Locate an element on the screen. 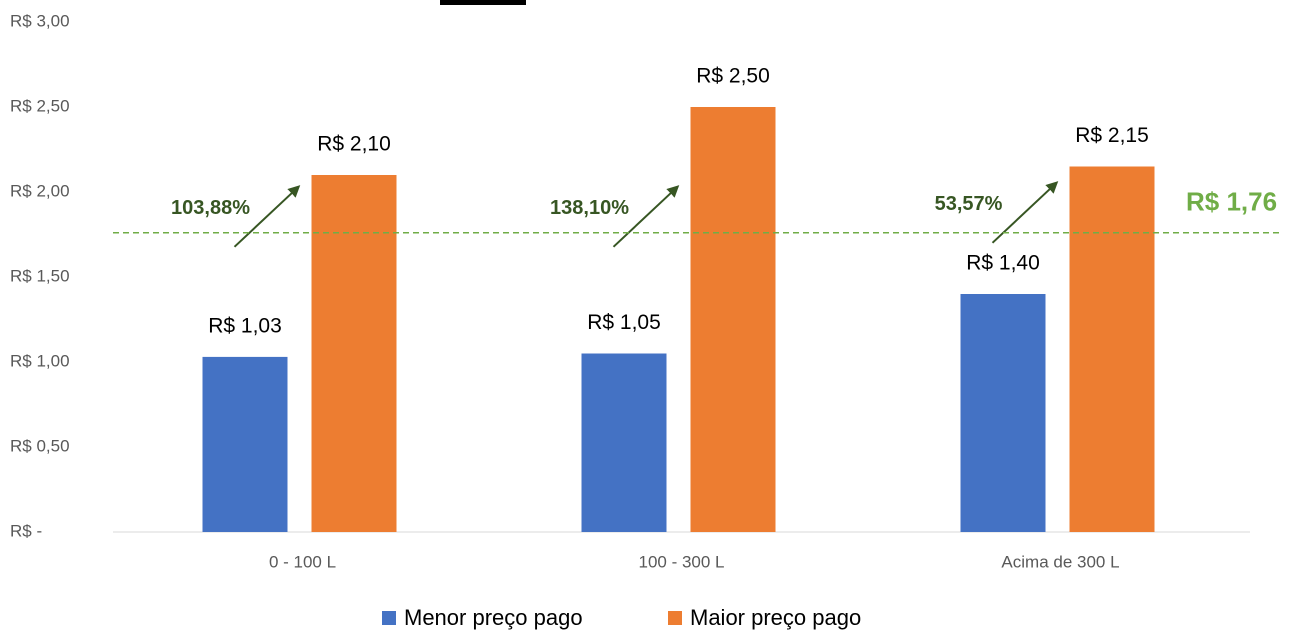  y-tick-label: R$ 2,00 is located at coordinates (40, 190).